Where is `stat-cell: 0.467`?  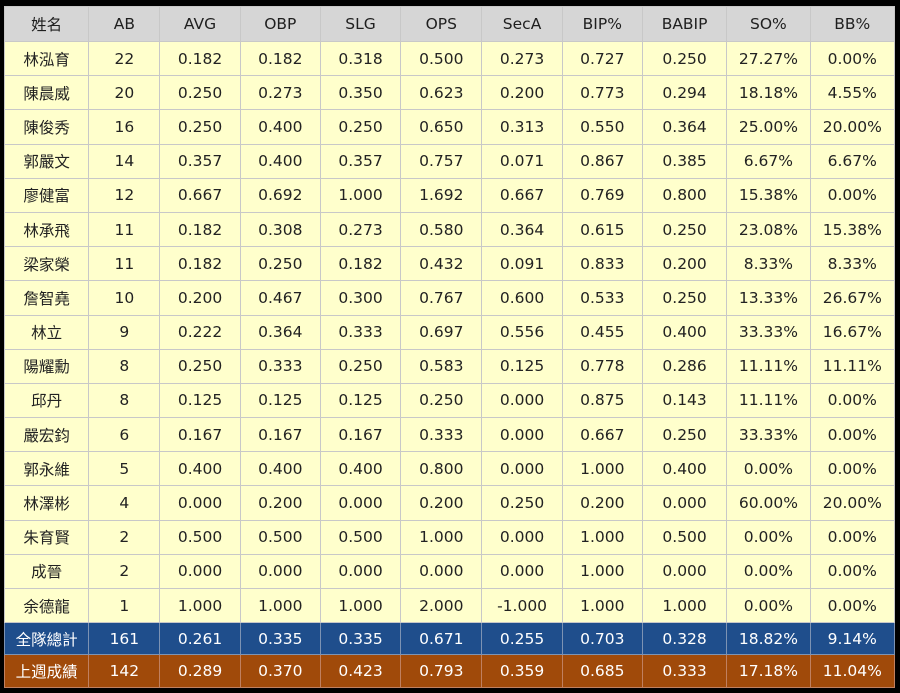
stat-cell: 0.467 is located at coordinates (280, 298).